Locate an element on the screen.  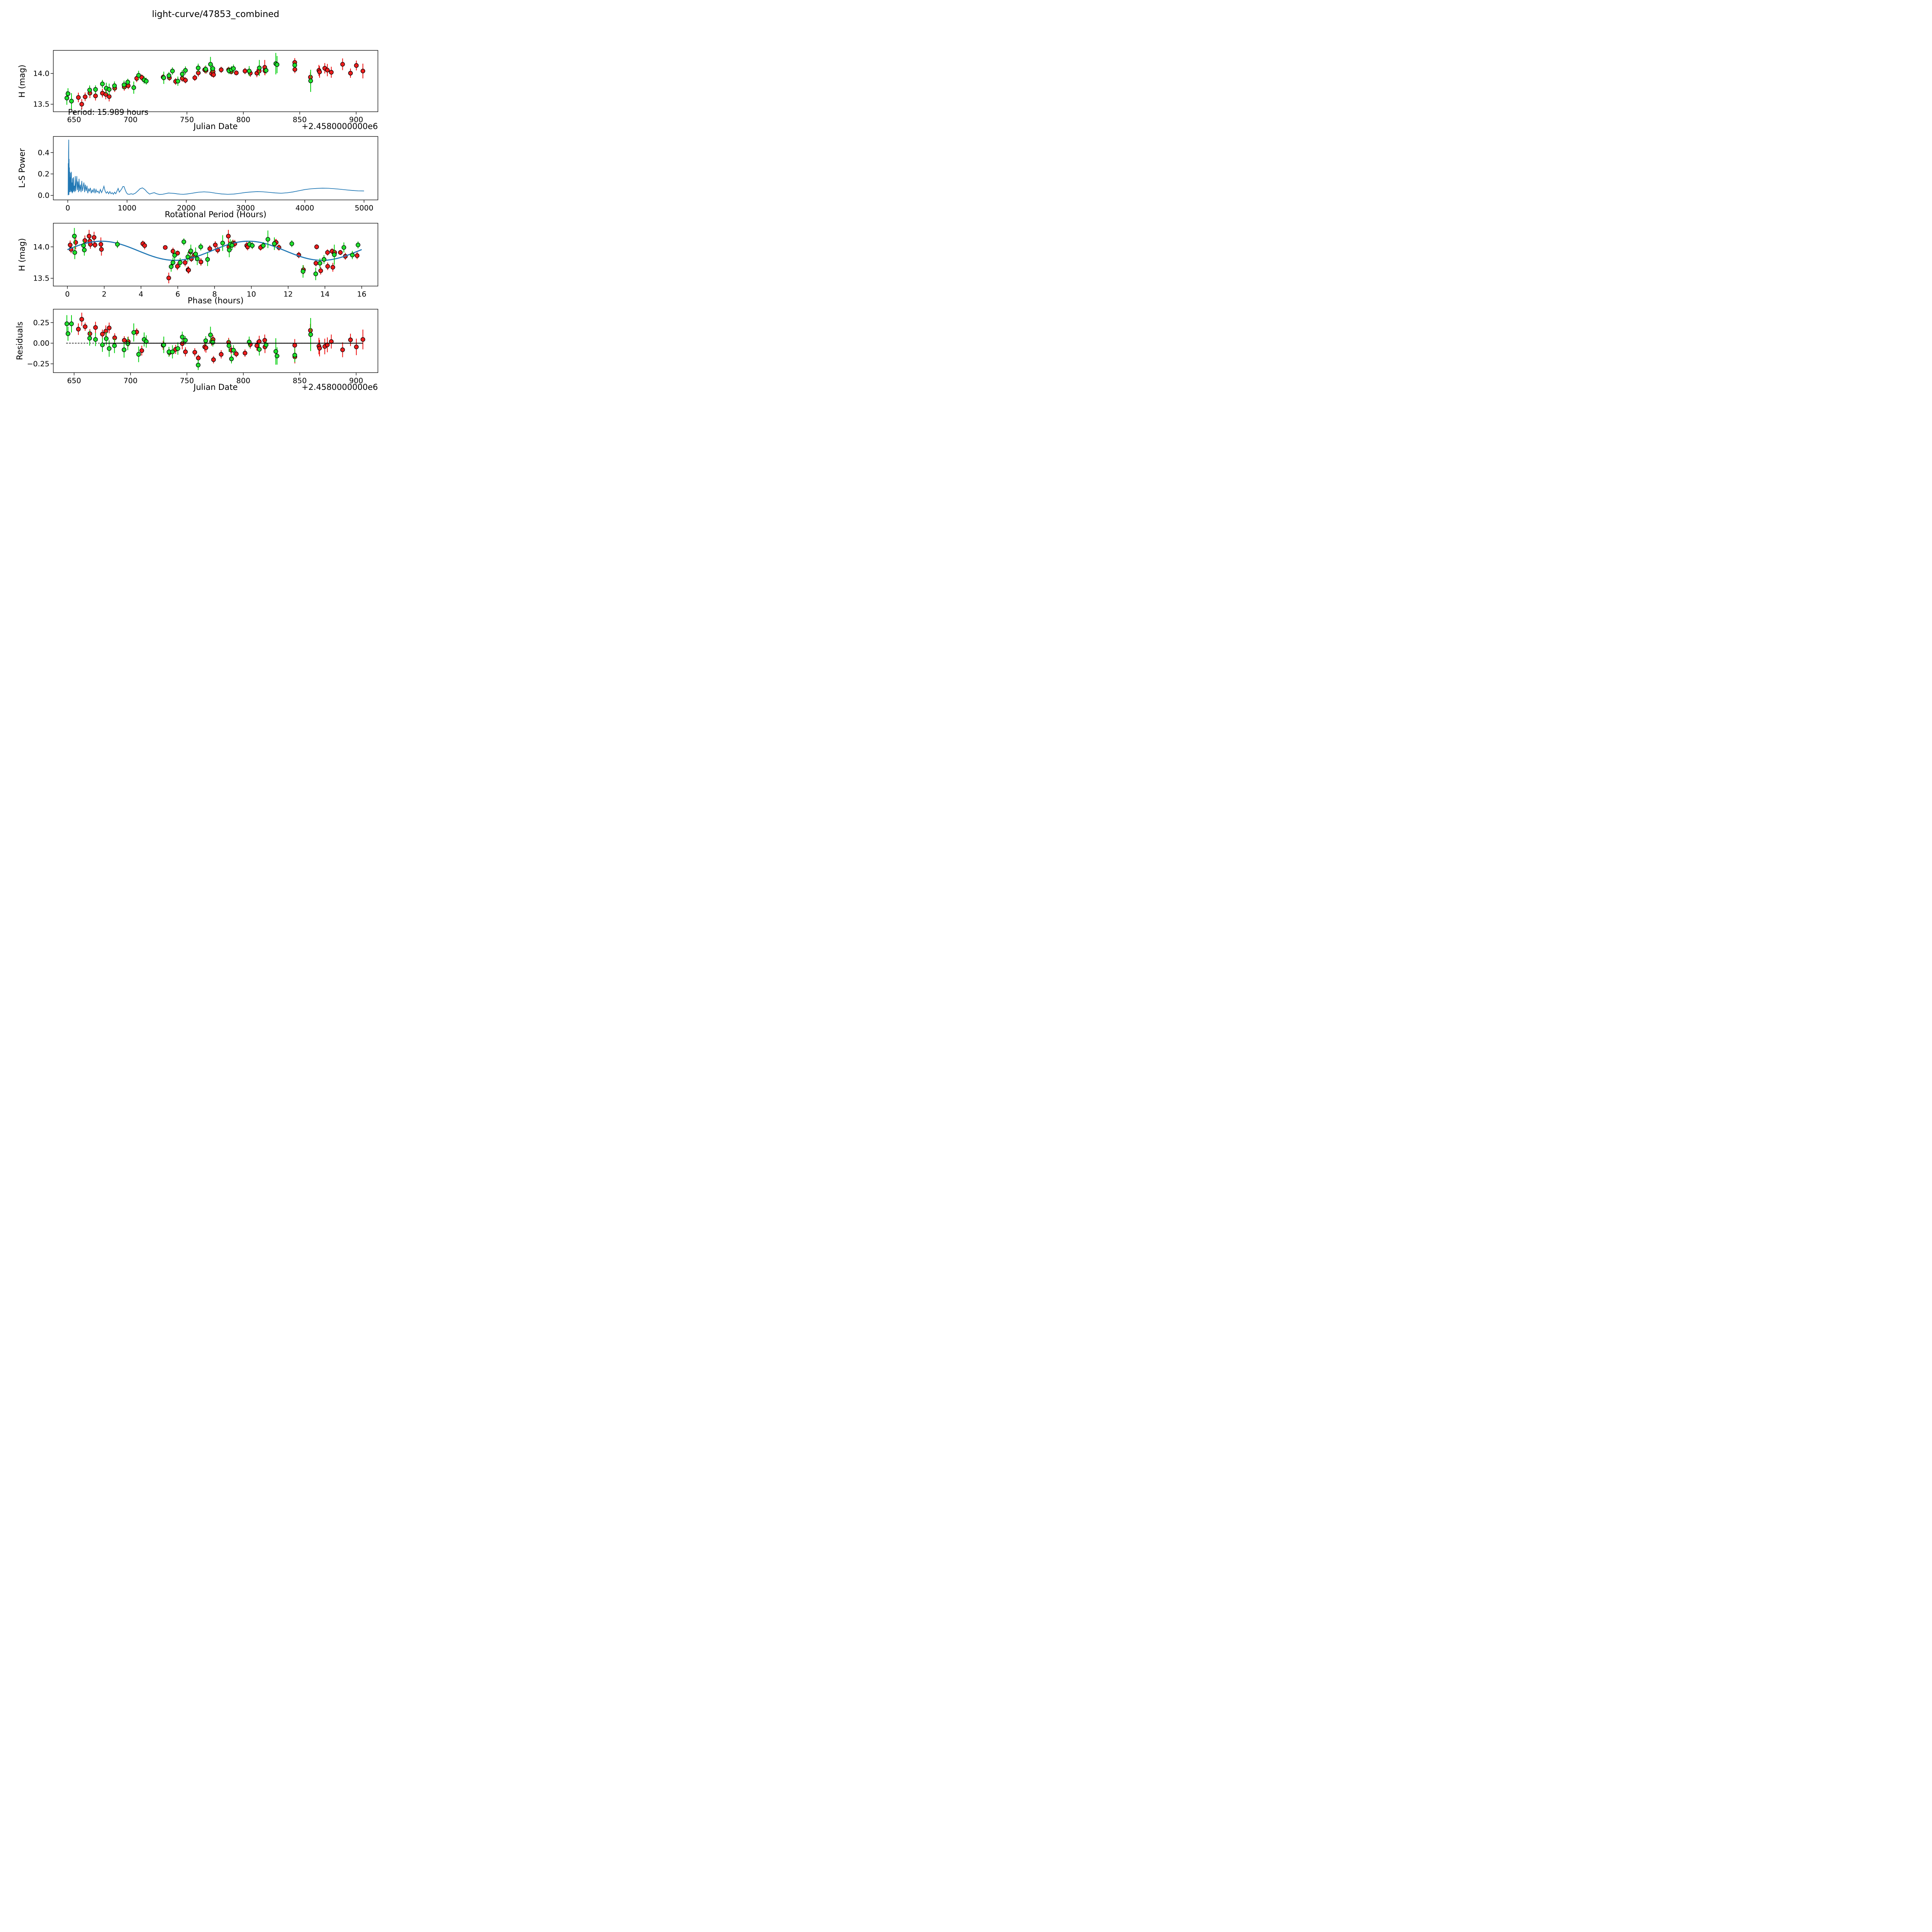
y-tick-label: 0.25 is located at coordinates (41, 323).